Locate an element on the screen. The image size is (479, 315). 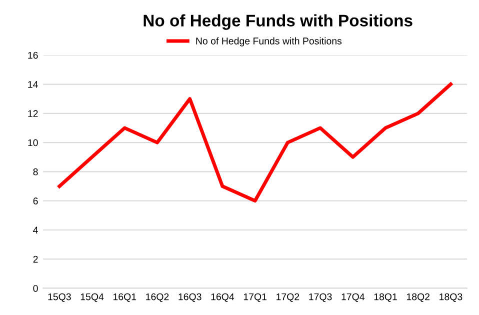
y-tick-label: 10 is located at coordinates (33, 142).